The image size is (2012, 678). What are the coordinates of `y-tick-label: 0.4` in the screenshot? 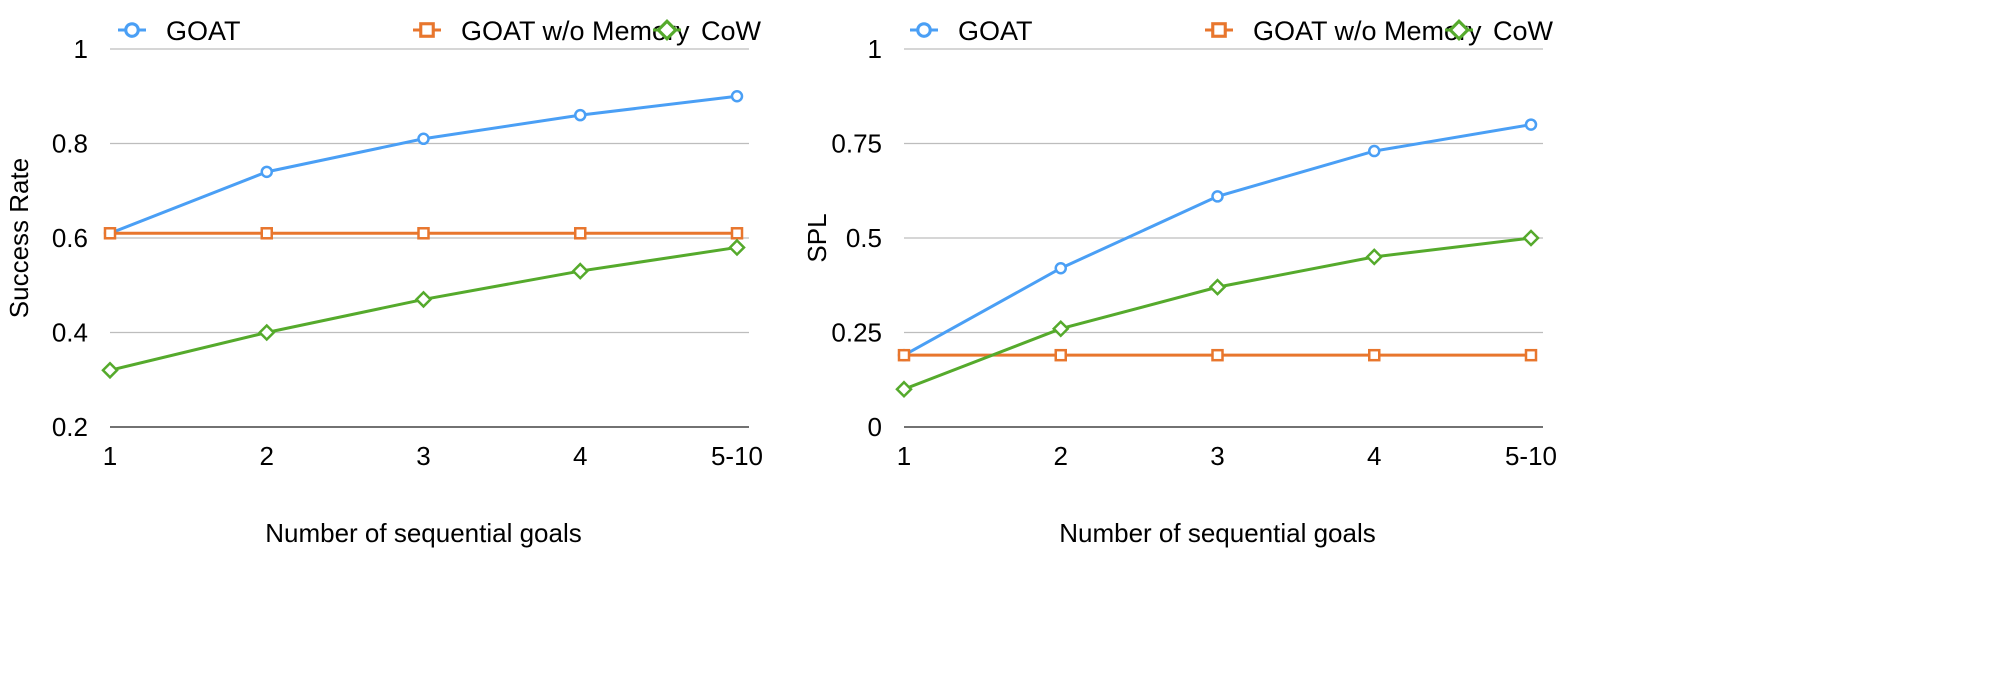 It's located at (70, 333).